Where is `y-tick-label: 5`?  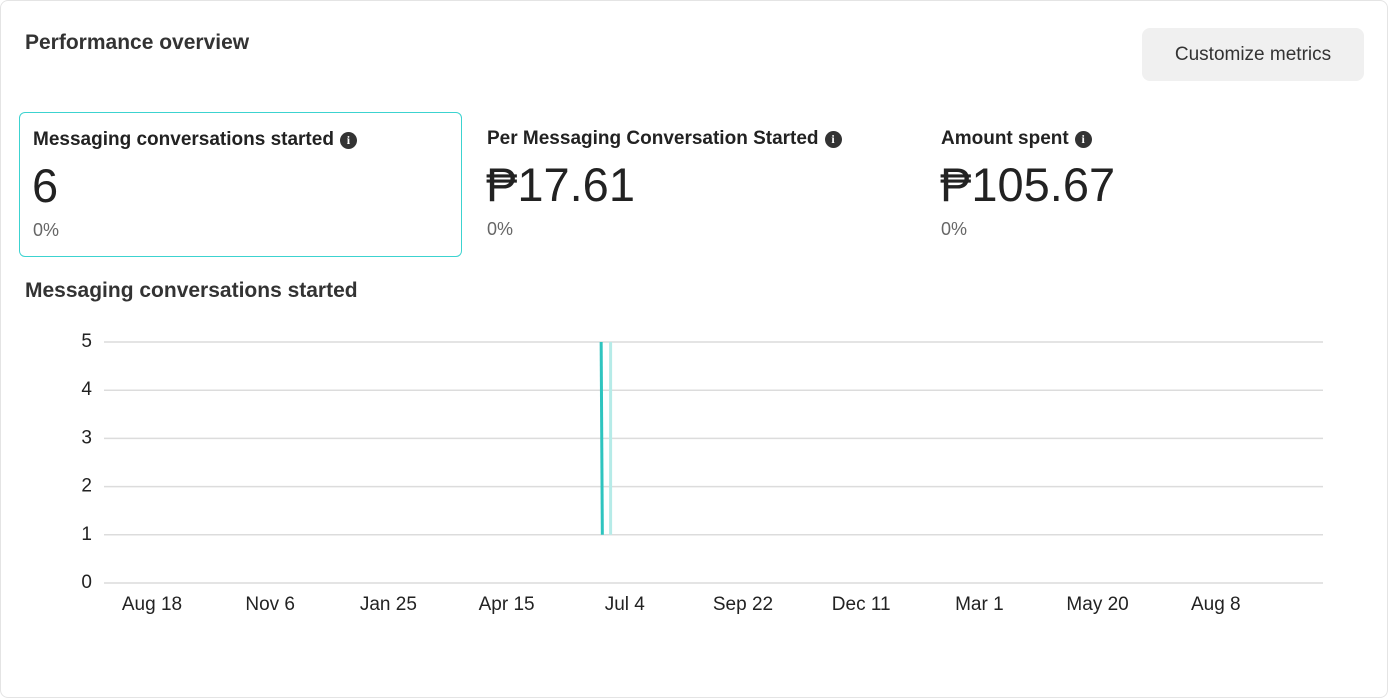 y-tick-label: 5 is located at coordinates (86, 341).